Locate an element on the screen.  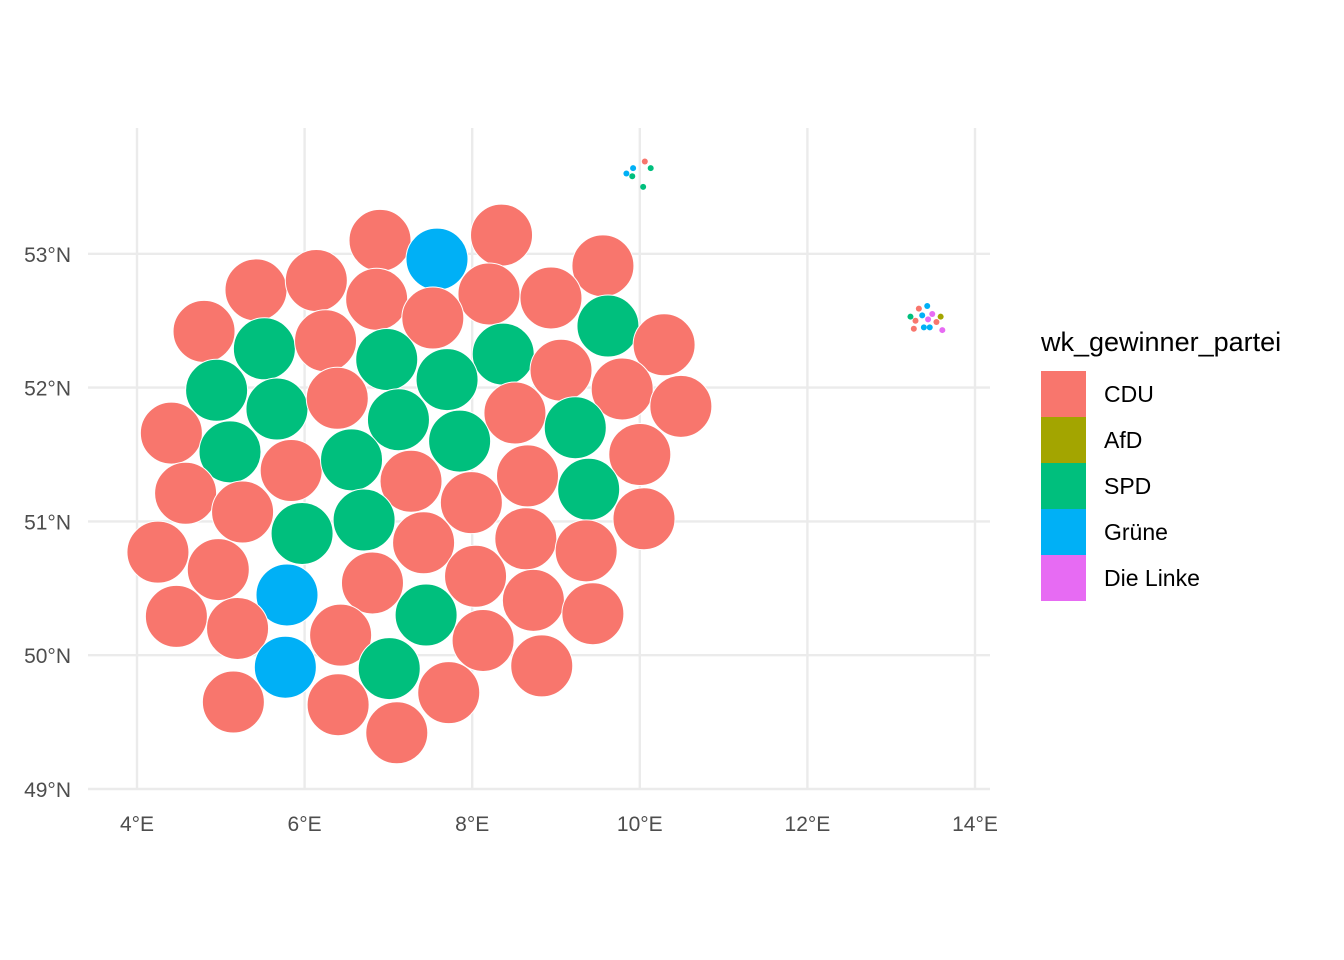
x-tick-label: 14°E is located at coordinates (975, 824).